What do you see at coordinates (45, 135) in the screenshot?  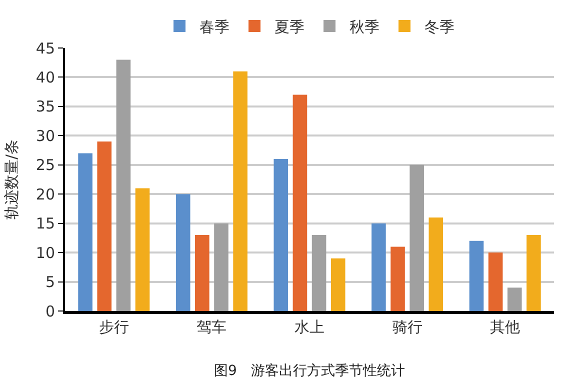 I see `y-tick-label: 30` at bounding box center [45, 135].